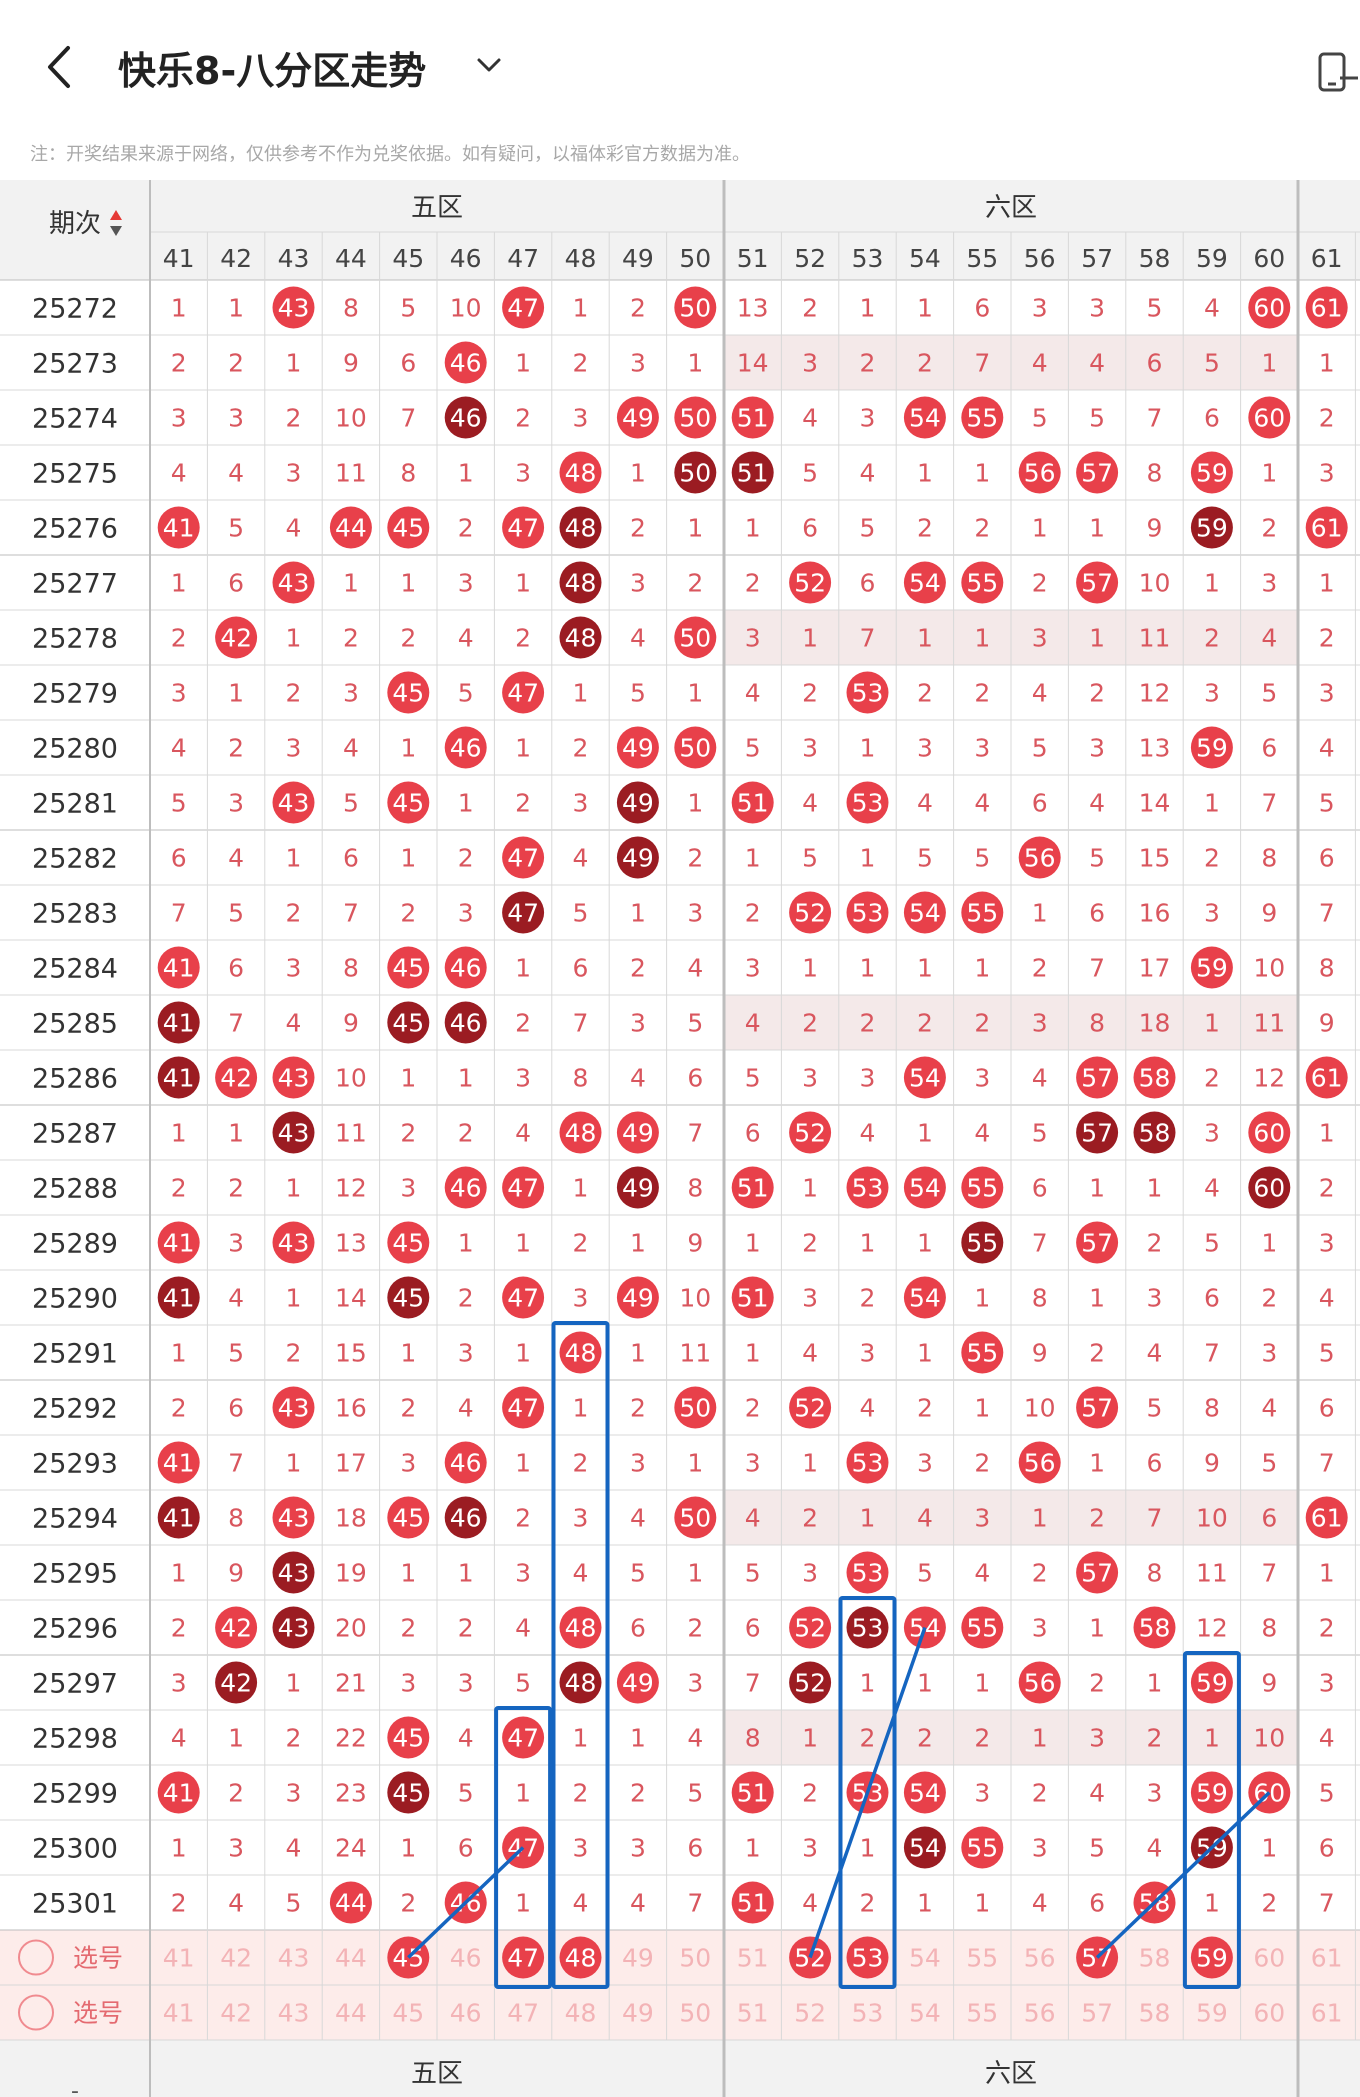  What do you see at coordinates (272, 71) in the screenshot?
I see `page-title: 快乐8-八分区走势` at bounding box center [272, 71].